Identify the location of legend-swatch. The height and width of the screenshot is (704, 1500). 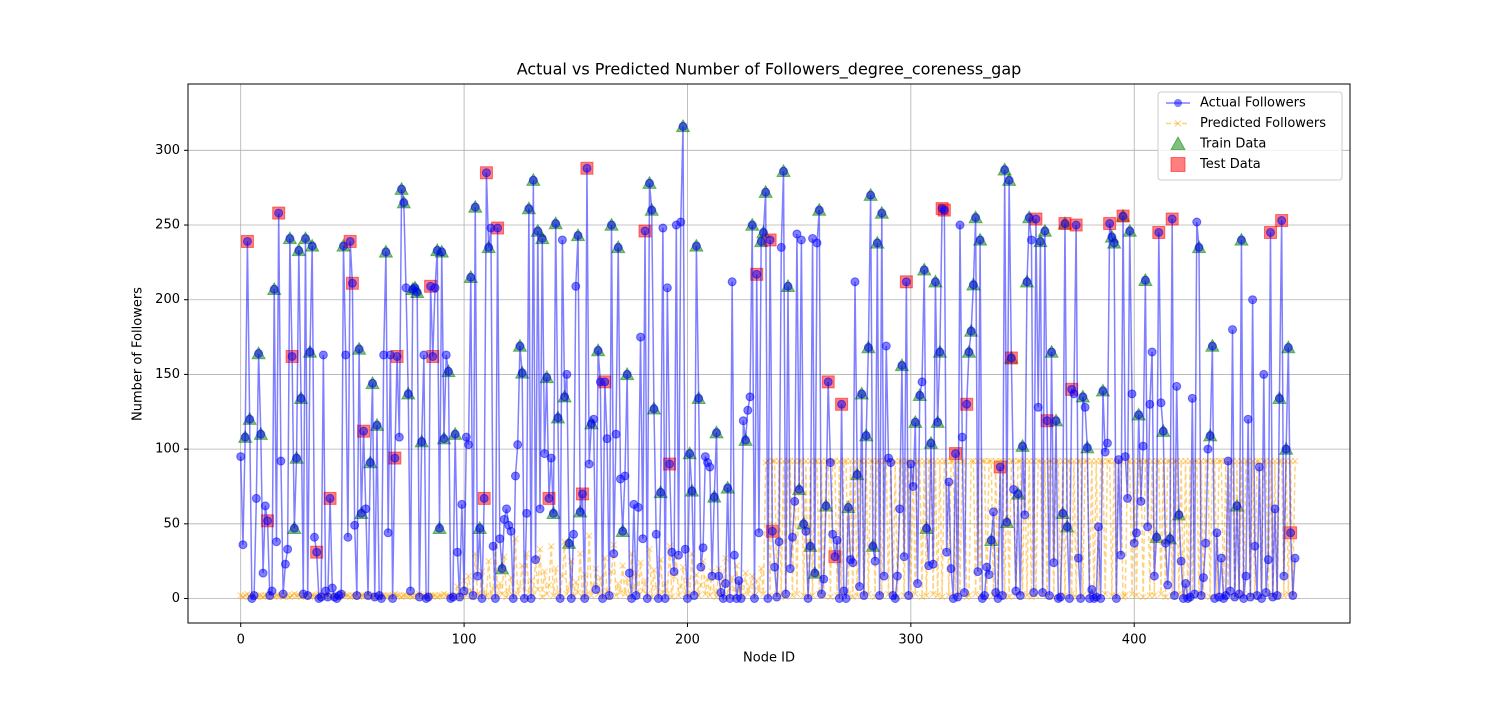
(1178, 103).